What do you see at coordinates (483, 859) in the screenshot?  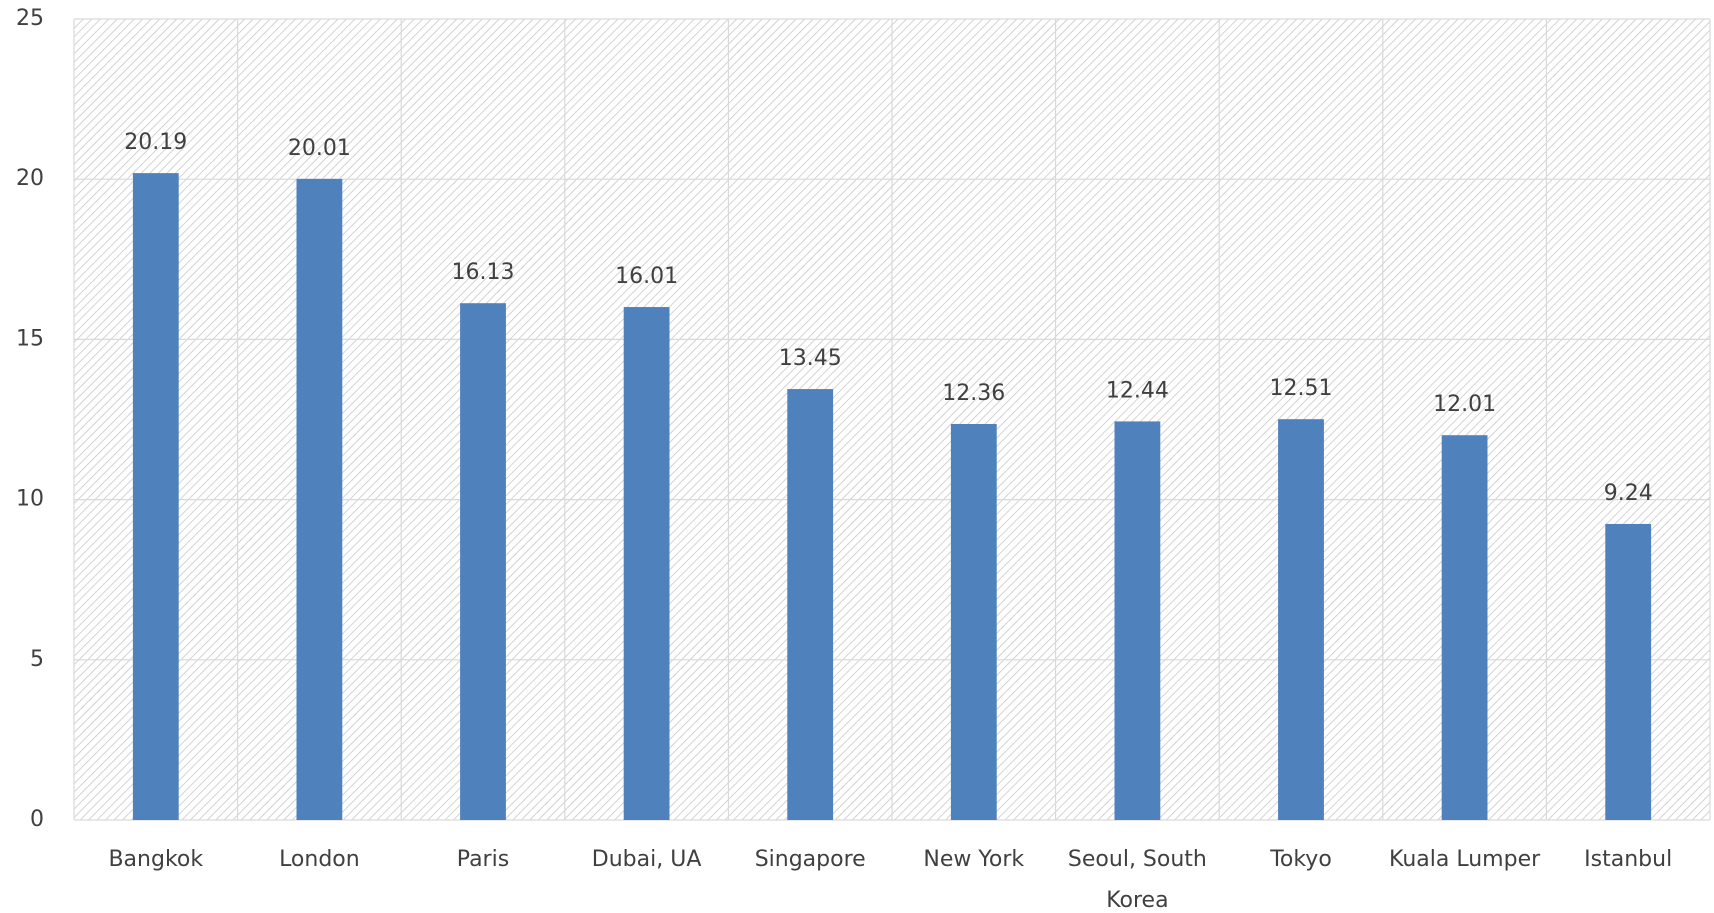 I see `x-tick-label: Paris` at bounding box center [483, 859].